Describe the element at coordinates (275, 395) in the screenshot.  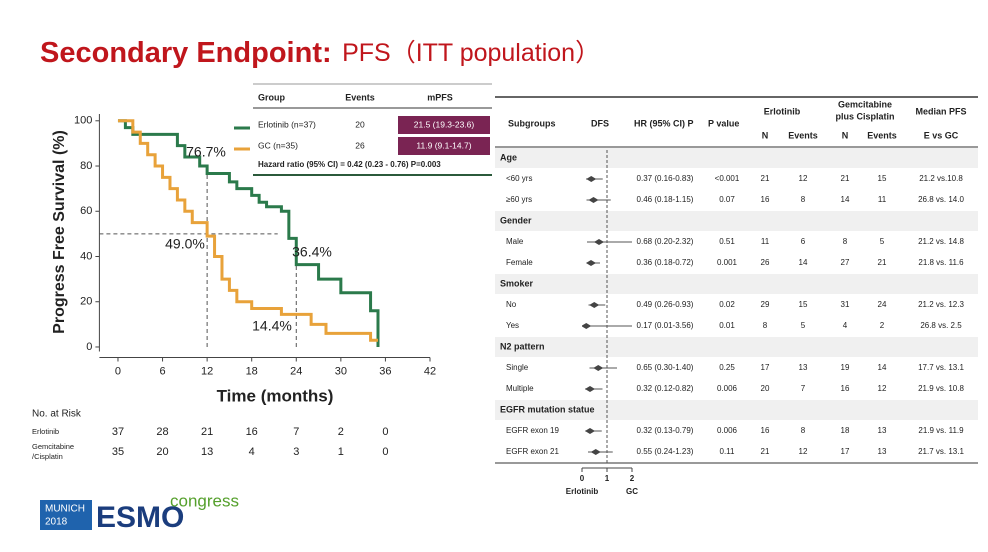
I see `x-axis-label: Time (months)` at that location.